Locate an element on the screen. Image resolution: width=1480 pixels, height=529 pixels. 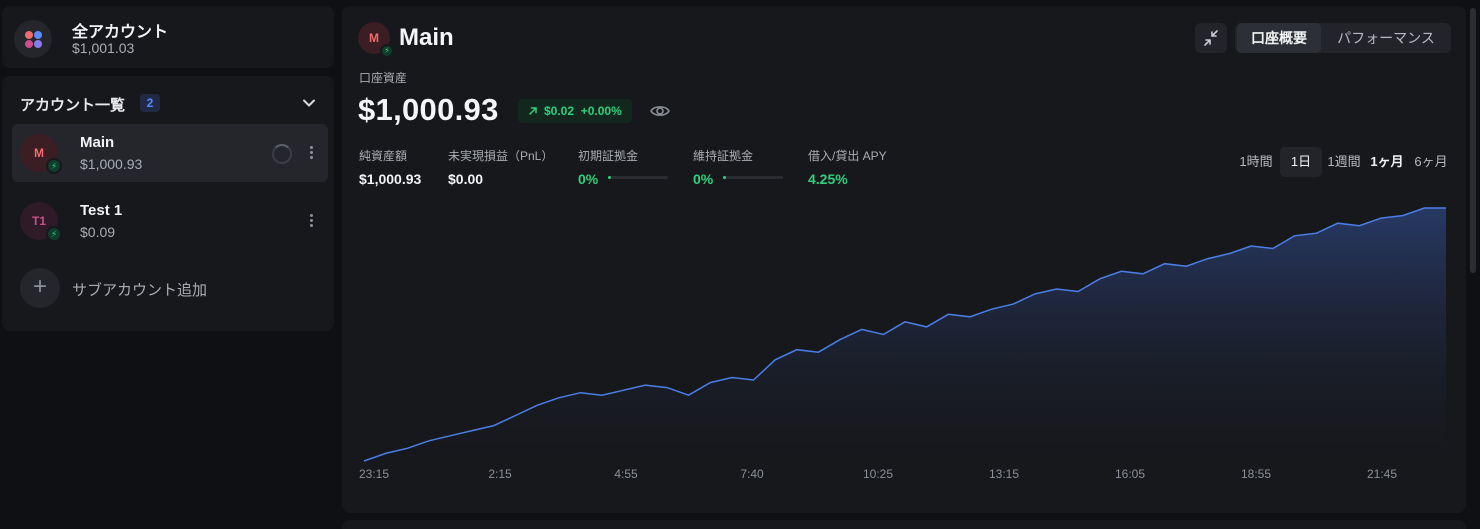
stat-borrow-lend-apy: 借入/貸出 APY 4.25% is located at coordinates (847, 167).